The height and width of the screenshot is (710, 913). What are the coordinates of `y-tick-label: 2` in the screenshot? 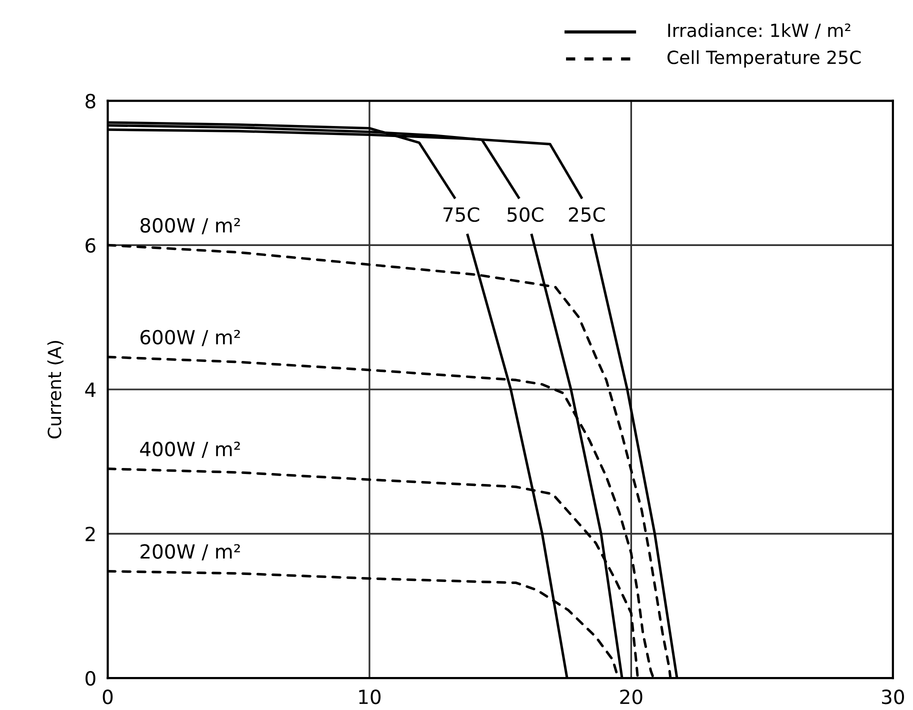 It's located at (90, 534).